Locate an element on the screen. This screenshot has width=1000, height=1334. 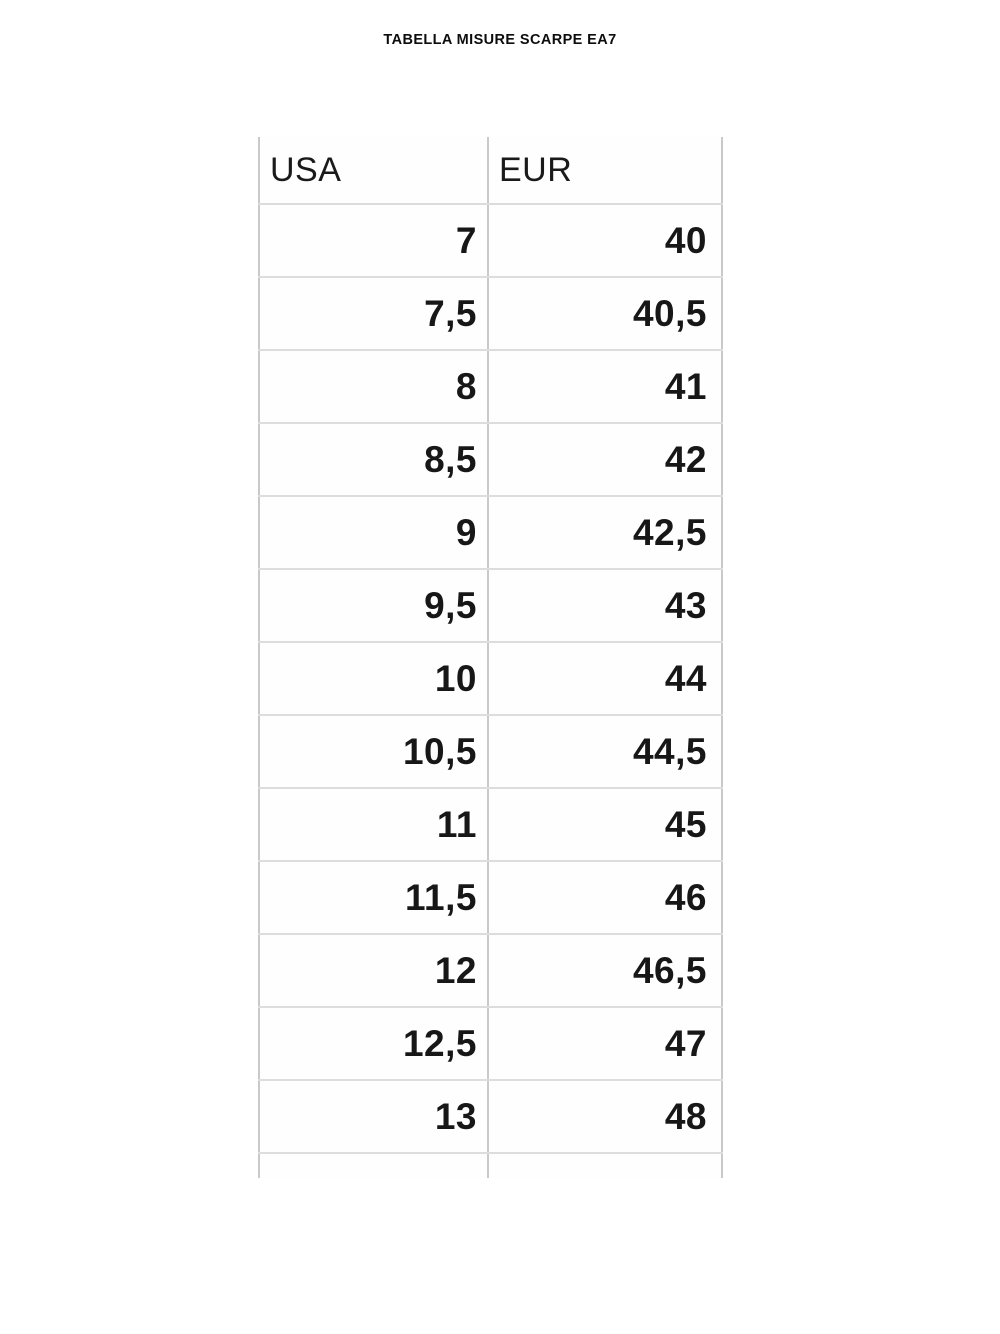
cell-eur-size: 44 is located at coordinates (605, 679).